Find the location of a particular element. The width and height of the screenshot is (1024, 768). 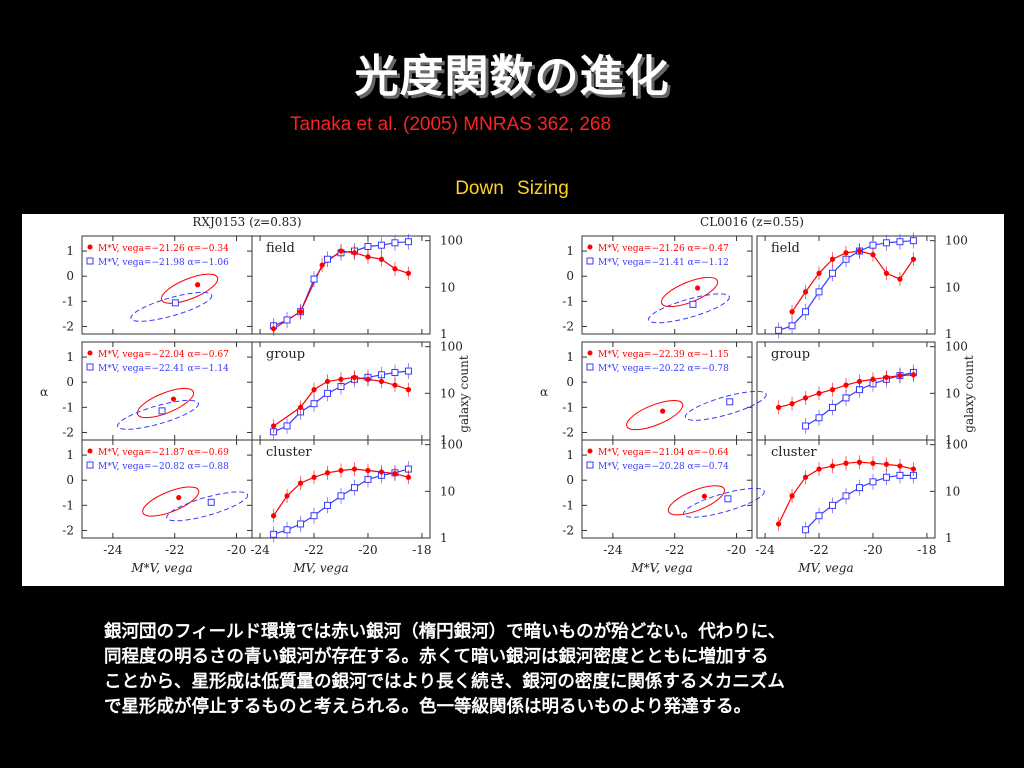

y-axis-label: galaxy count is located at coordinates (969, 394).